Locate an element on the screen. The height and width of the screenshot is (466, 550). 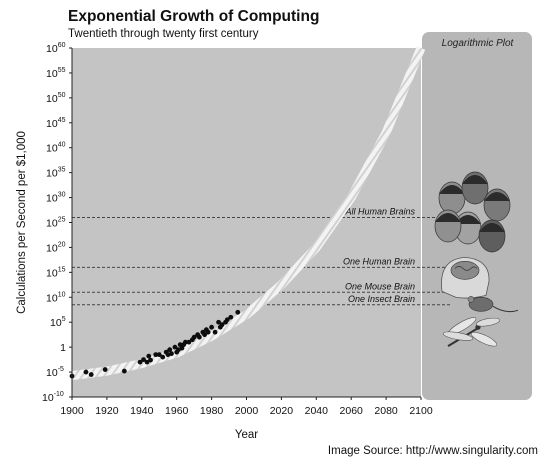
x-tick-label: 2060 is located at coordinates (352, 411).